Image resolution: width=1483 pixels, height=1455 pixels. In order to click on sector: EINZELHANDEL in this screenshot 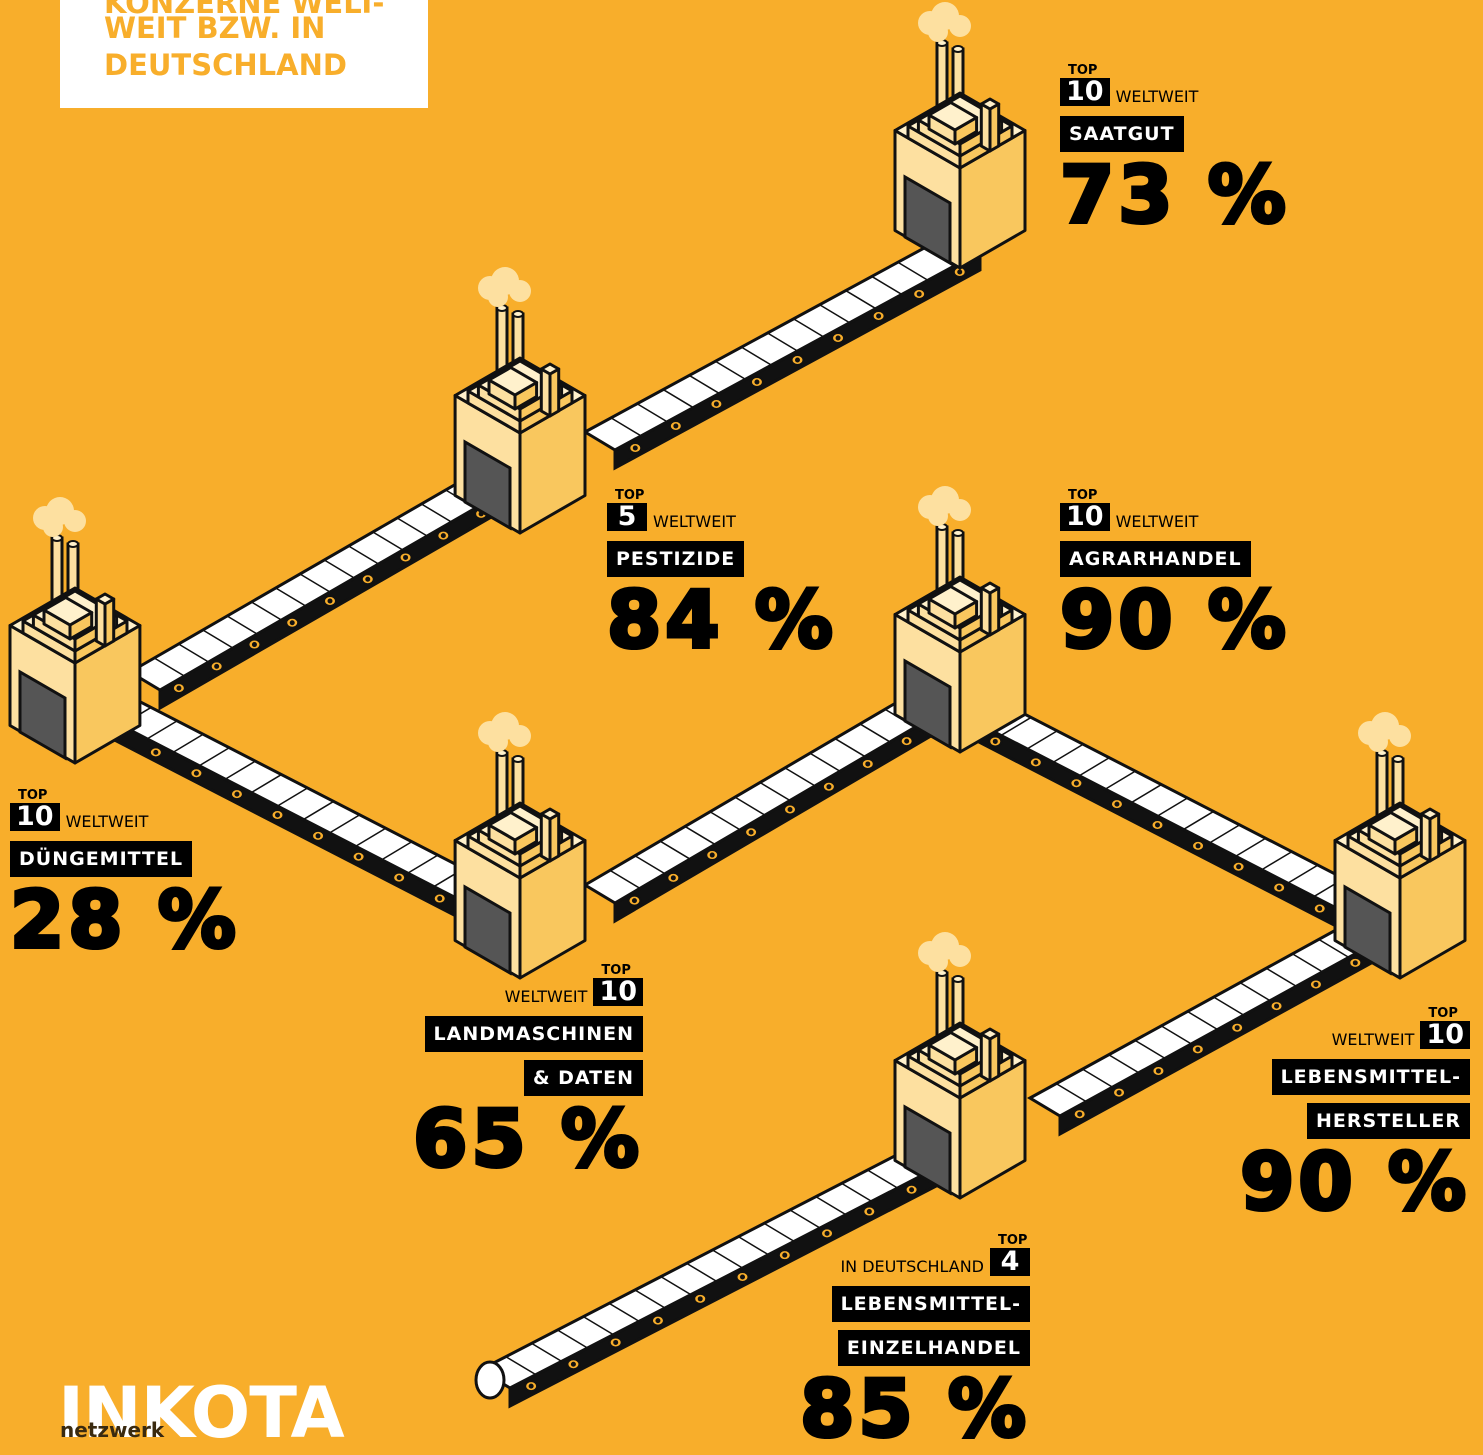, I will do `click(933, 1348)`.